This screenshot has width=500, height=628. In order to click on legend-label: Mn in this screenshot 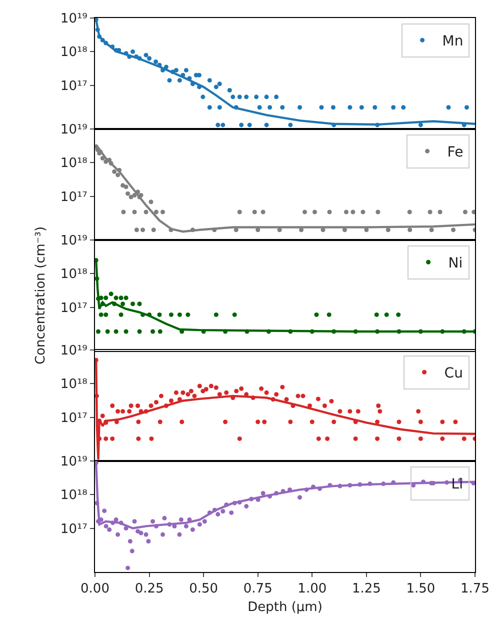, I will do `click(453, 42)`.